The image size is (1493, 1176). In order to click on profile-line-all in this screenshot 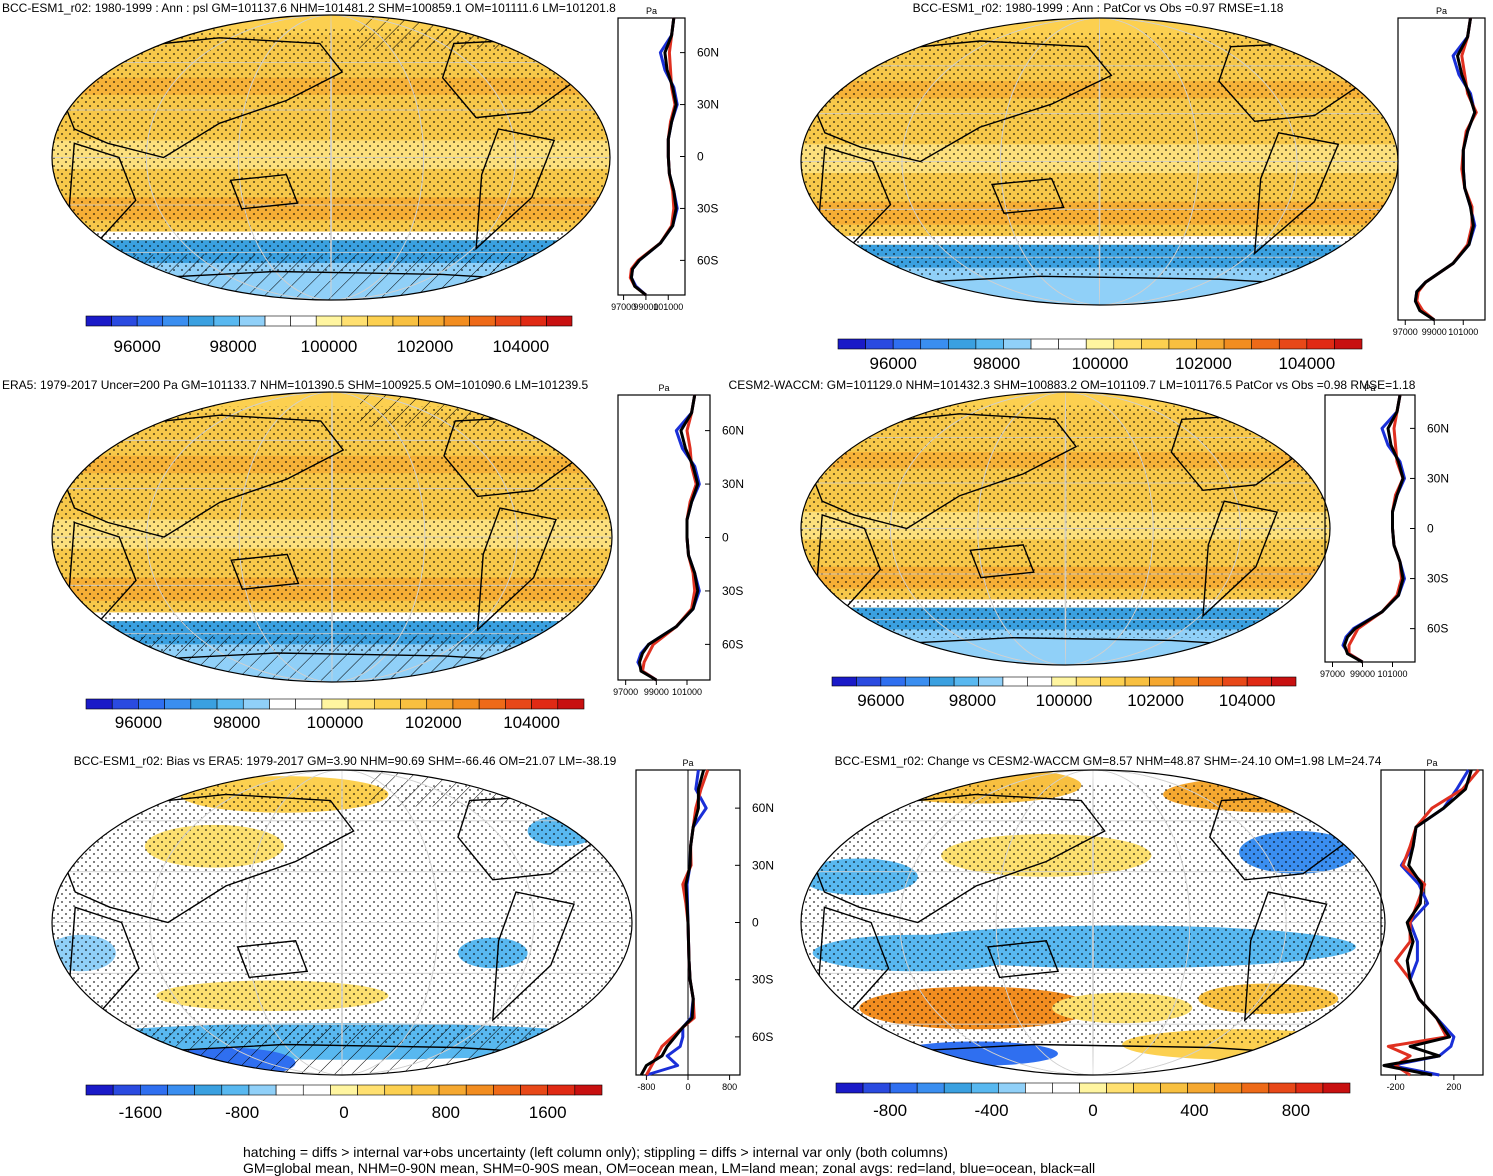, I will do `click(653, 157)`.